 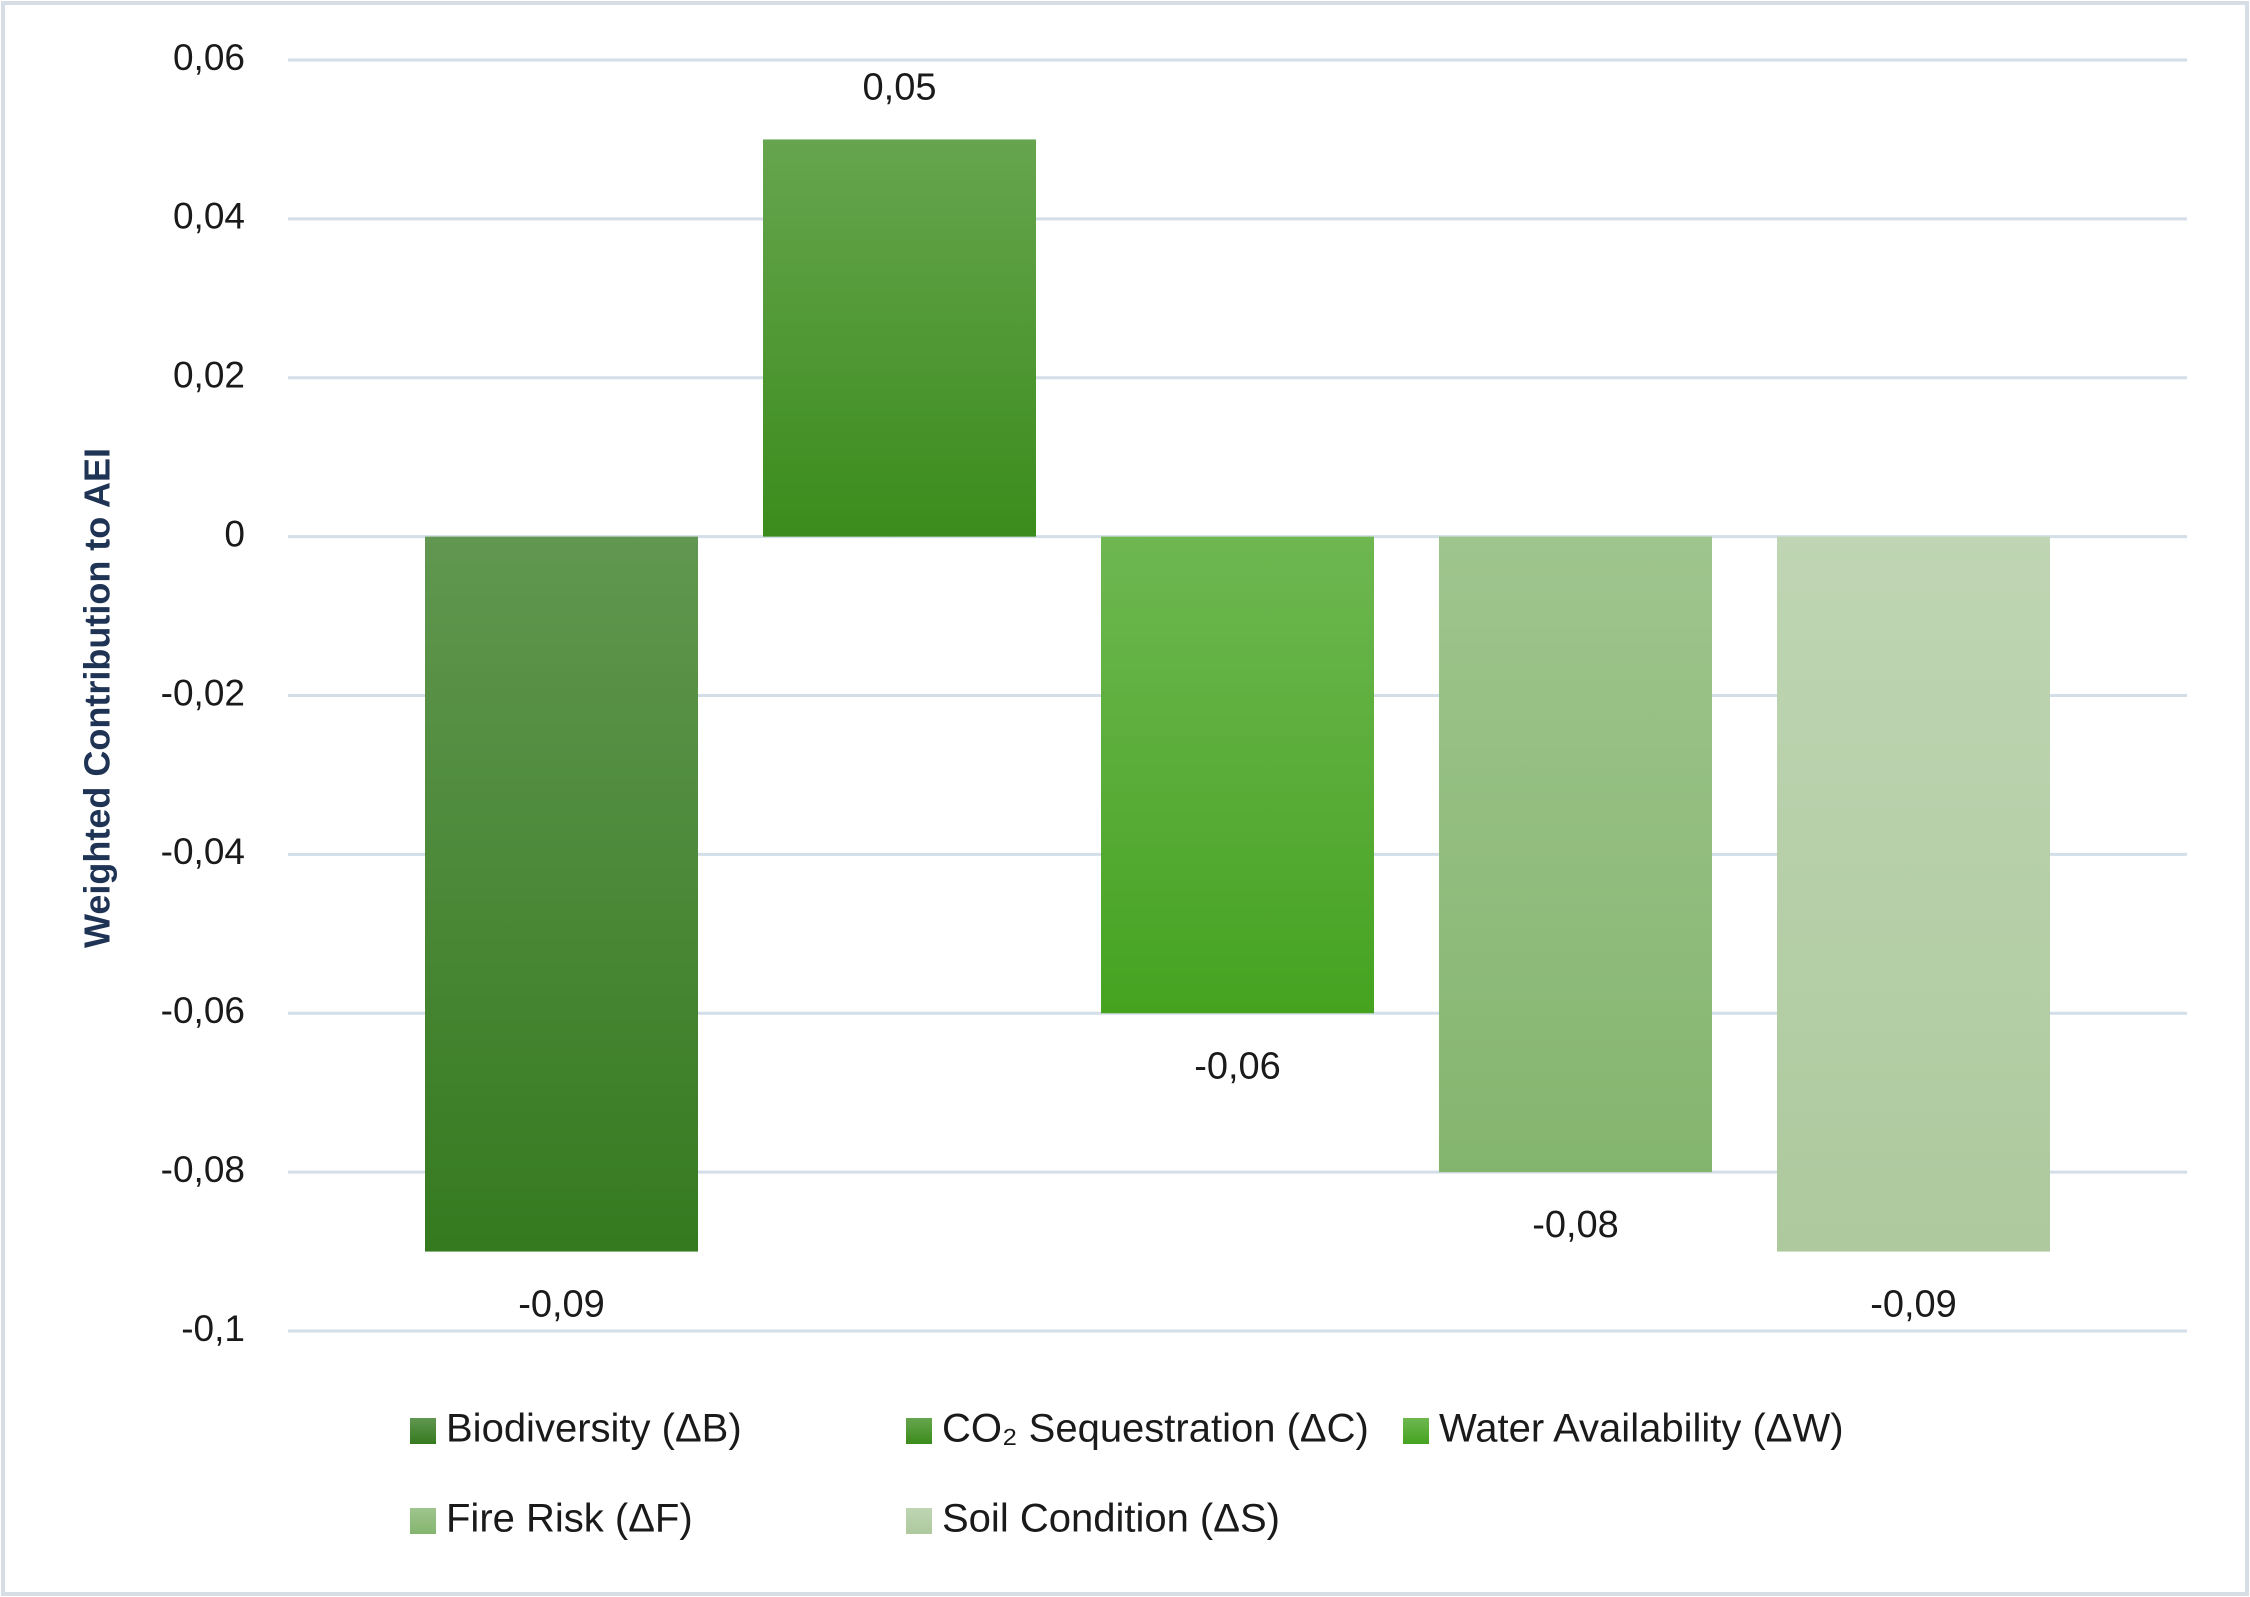 I want to click on legend-label: Soil Condition (ΔS), so click(x=1111, y=1519).